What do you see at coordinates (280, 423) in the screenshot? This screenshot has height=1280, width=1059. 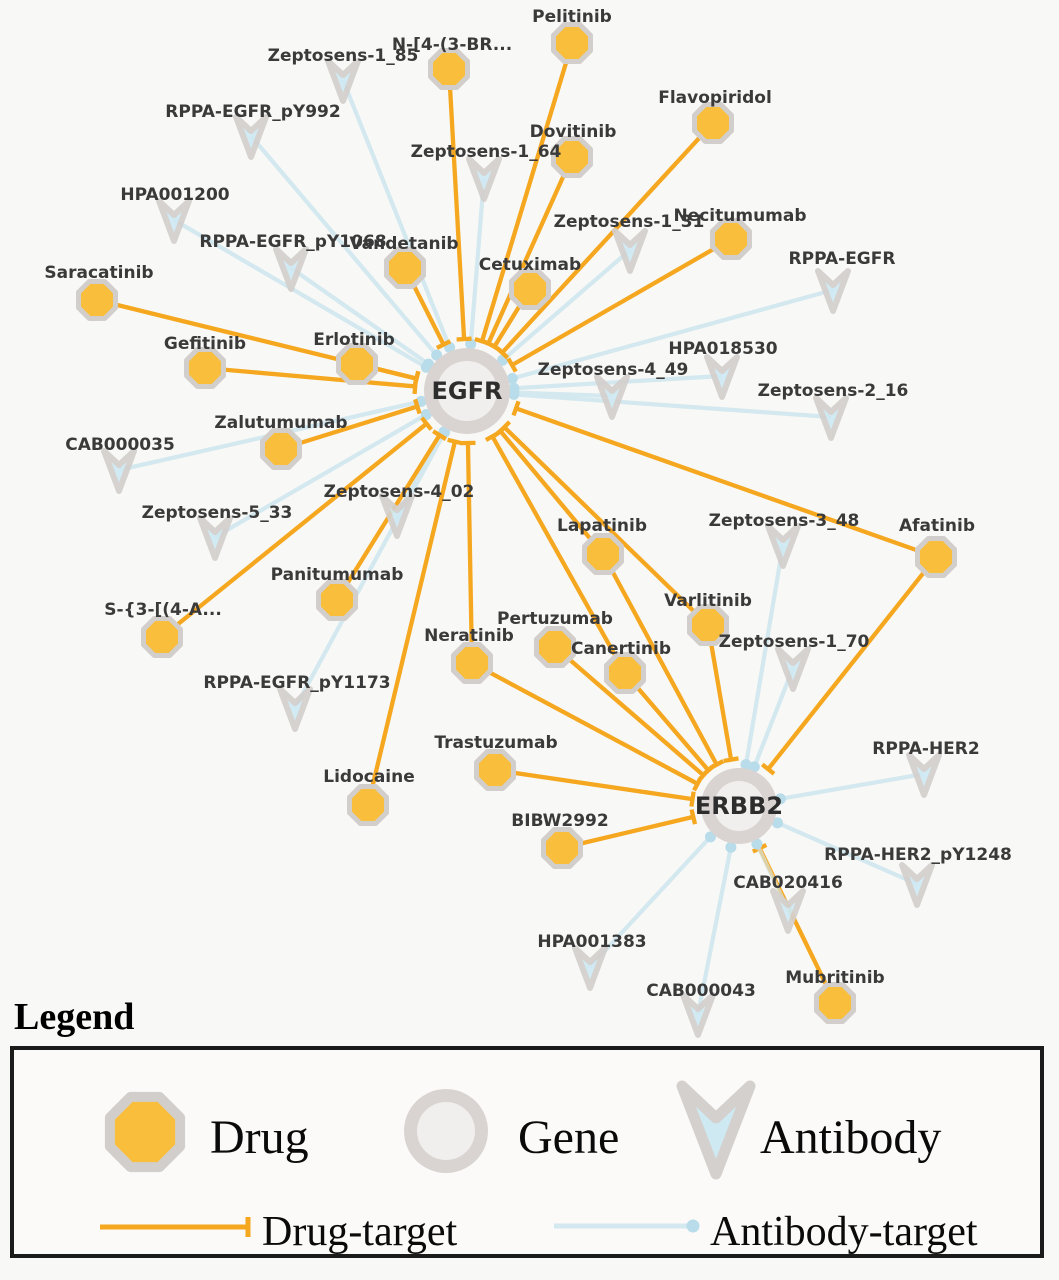 I see `node-label-Zalutumumab: Zalutumumab` at bounding box center [280, 423].